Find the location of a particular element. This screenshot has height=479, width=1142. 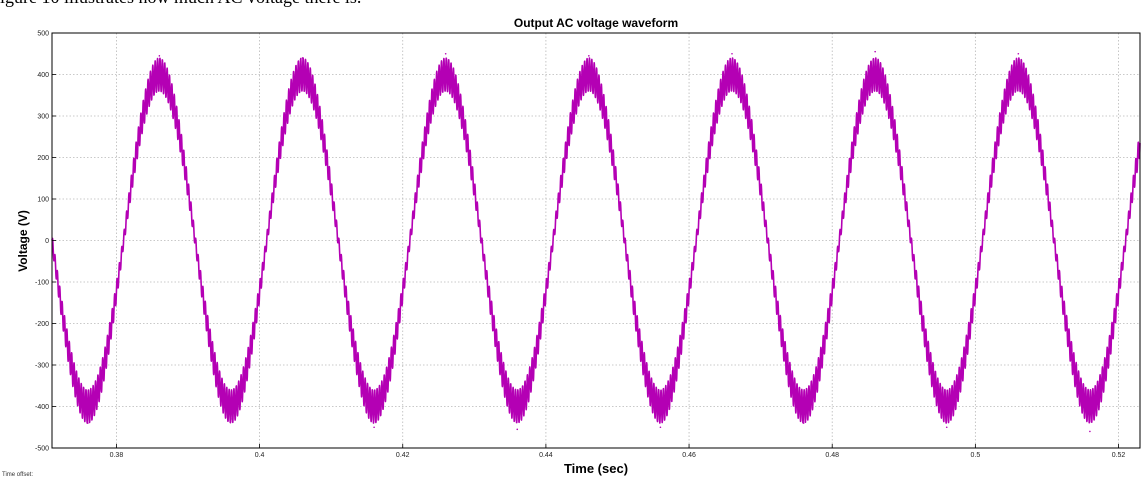

y-tick-label: 200 is located at coordinates (43, 158).